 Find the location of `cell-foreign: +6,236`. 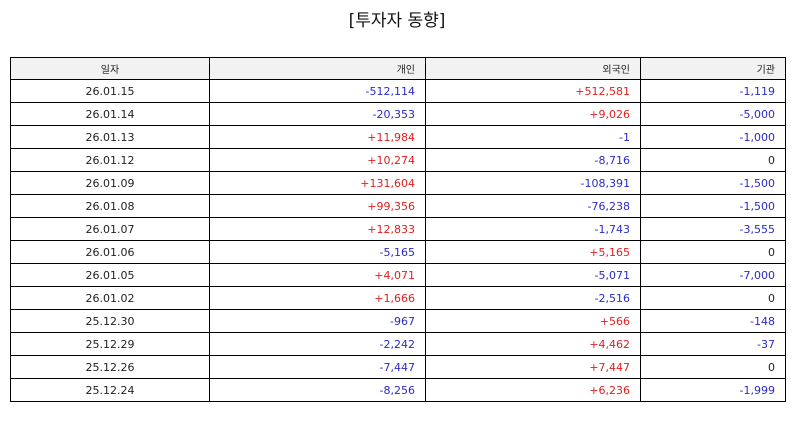

cell-foreign: +6,236 is located at coordinates (533, 390).